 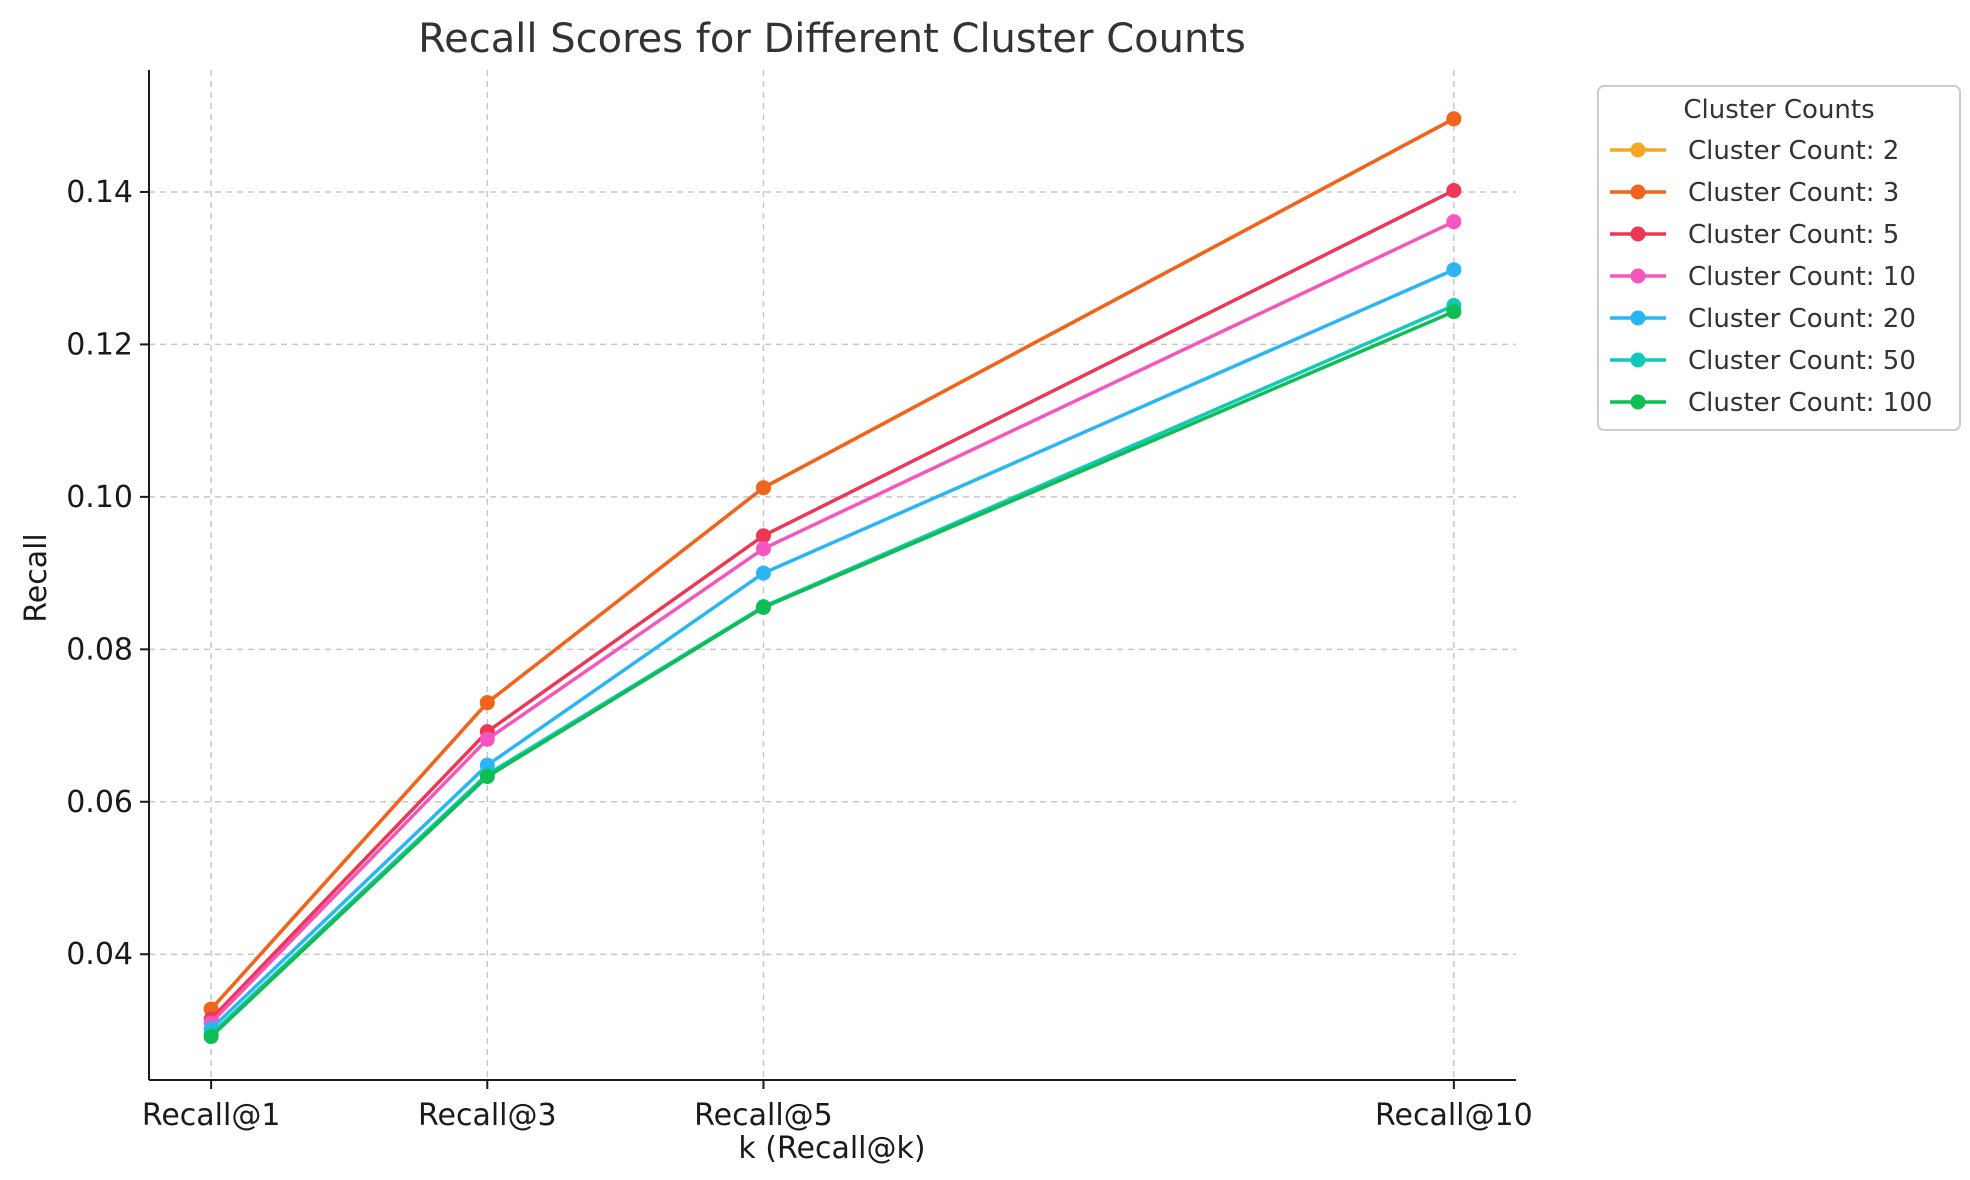 What do you see at coordinates (763, 1115) in the screenshot?
I see `x-tick-label: Recall@5` at bounding box center [763, 1115].